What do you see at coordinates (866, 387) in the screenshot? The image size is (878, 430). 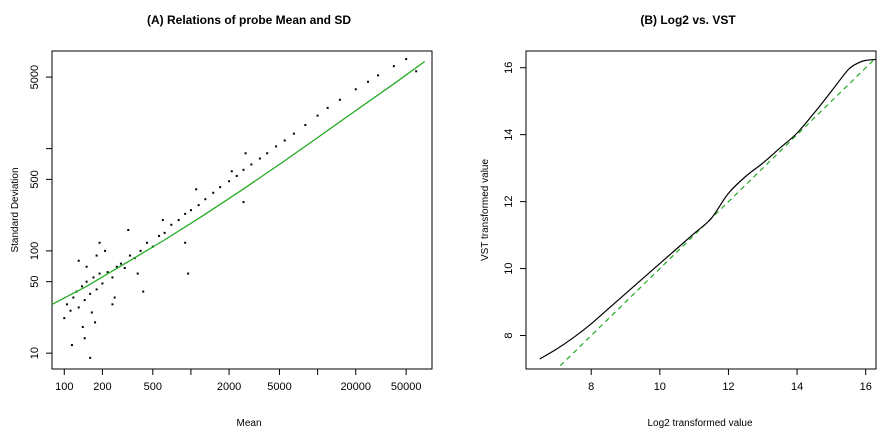 I see `x-tick-label: 16` at bounding box center [866, 387].